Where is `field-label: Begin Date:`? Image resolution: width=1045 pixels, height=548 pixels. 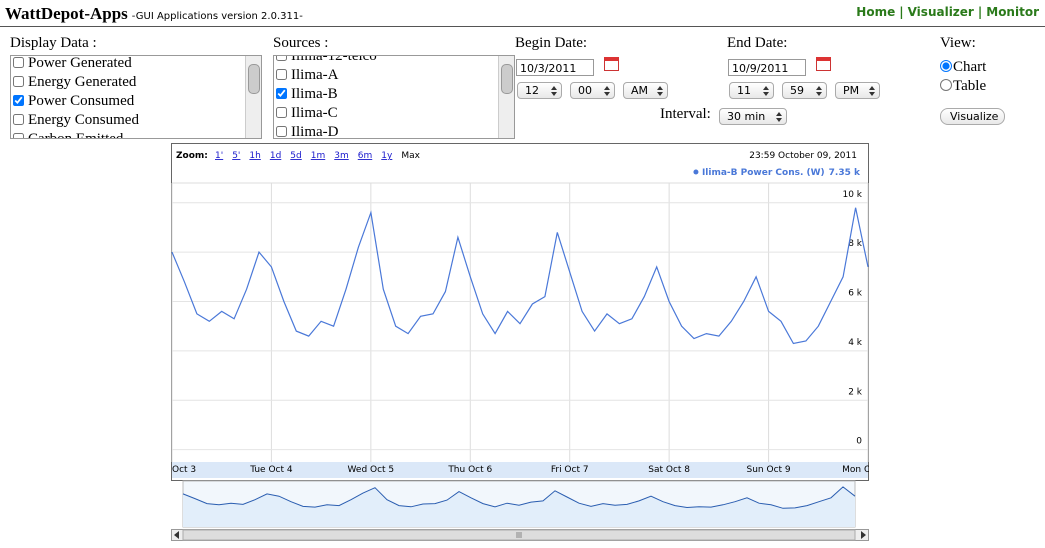 field-label: Begin Date: is located at coordinates (551, 43).